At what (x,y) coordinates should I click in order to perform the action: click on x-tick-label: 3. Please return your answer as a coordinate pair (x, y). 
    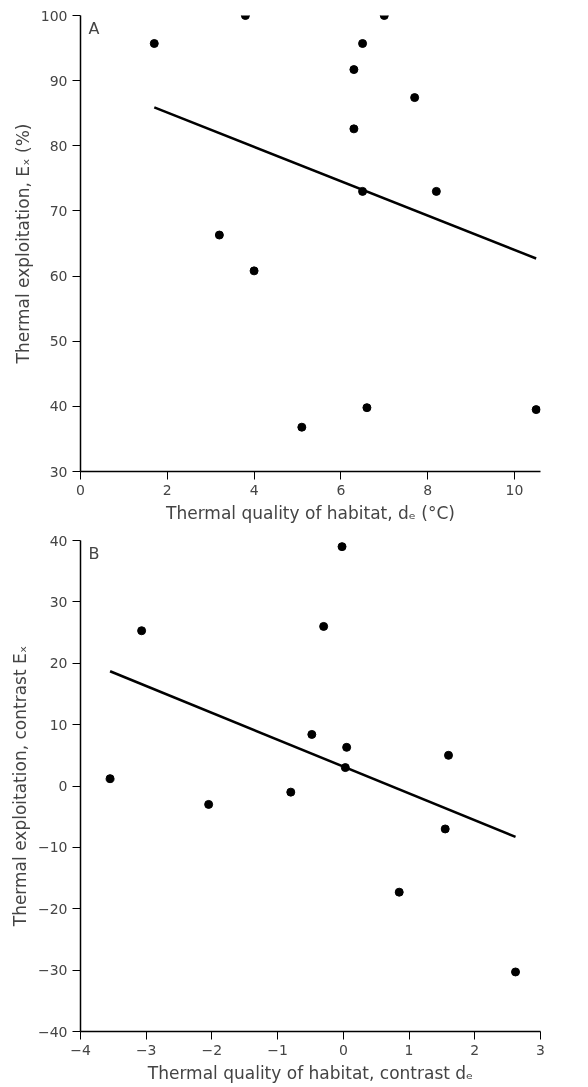
    Looking at the image, I should click on (540, 1049).